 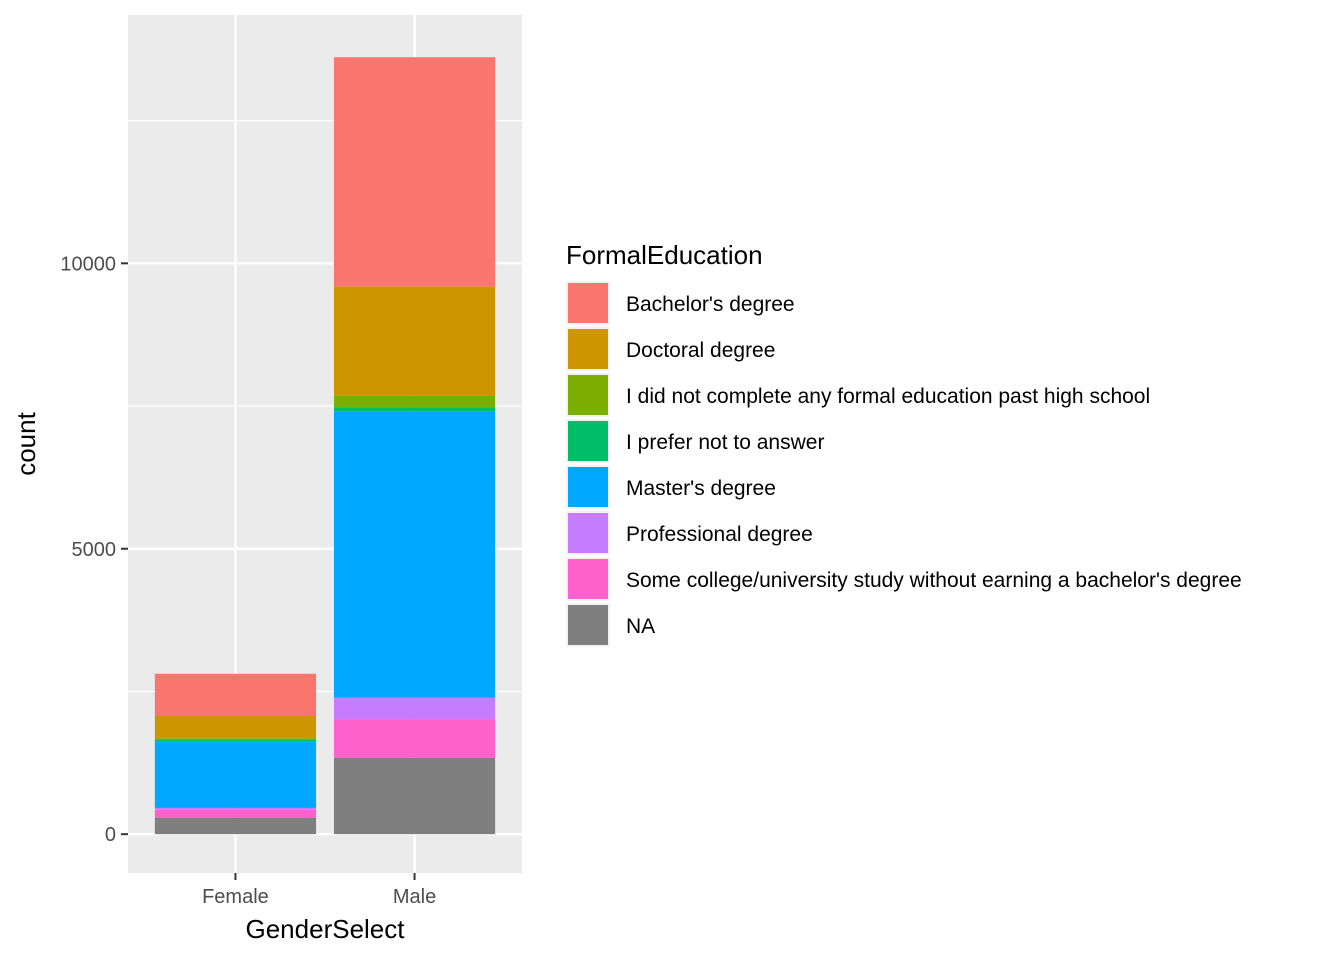 What do you see at coordinates (88, 264) in the screenshot?
I see `y-tick-label: 10000` at bounding box center [88, 264].